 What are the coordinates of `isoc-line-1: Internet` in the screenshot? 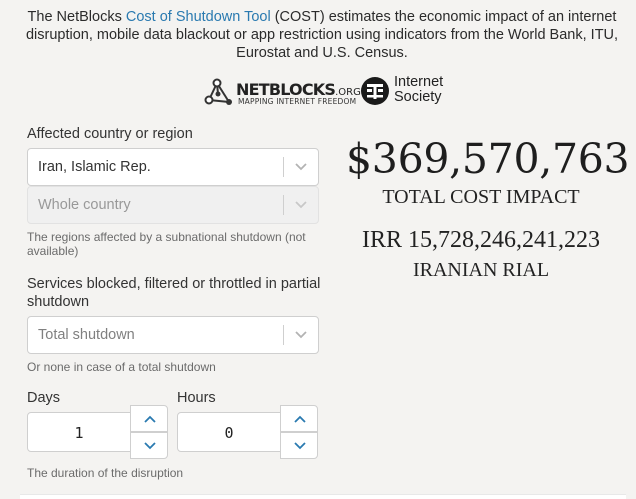 It's located at (419, 82).